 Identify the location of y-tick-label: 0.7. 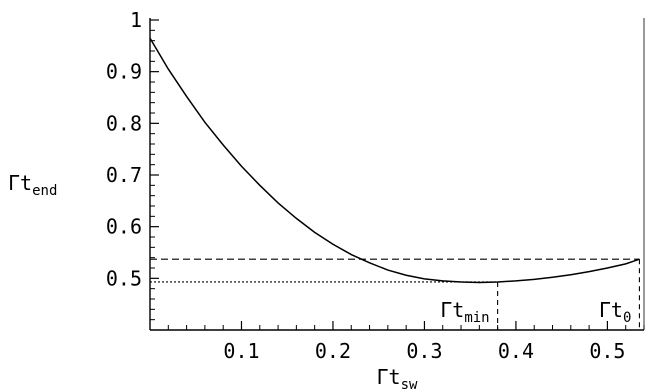
(124, 175).